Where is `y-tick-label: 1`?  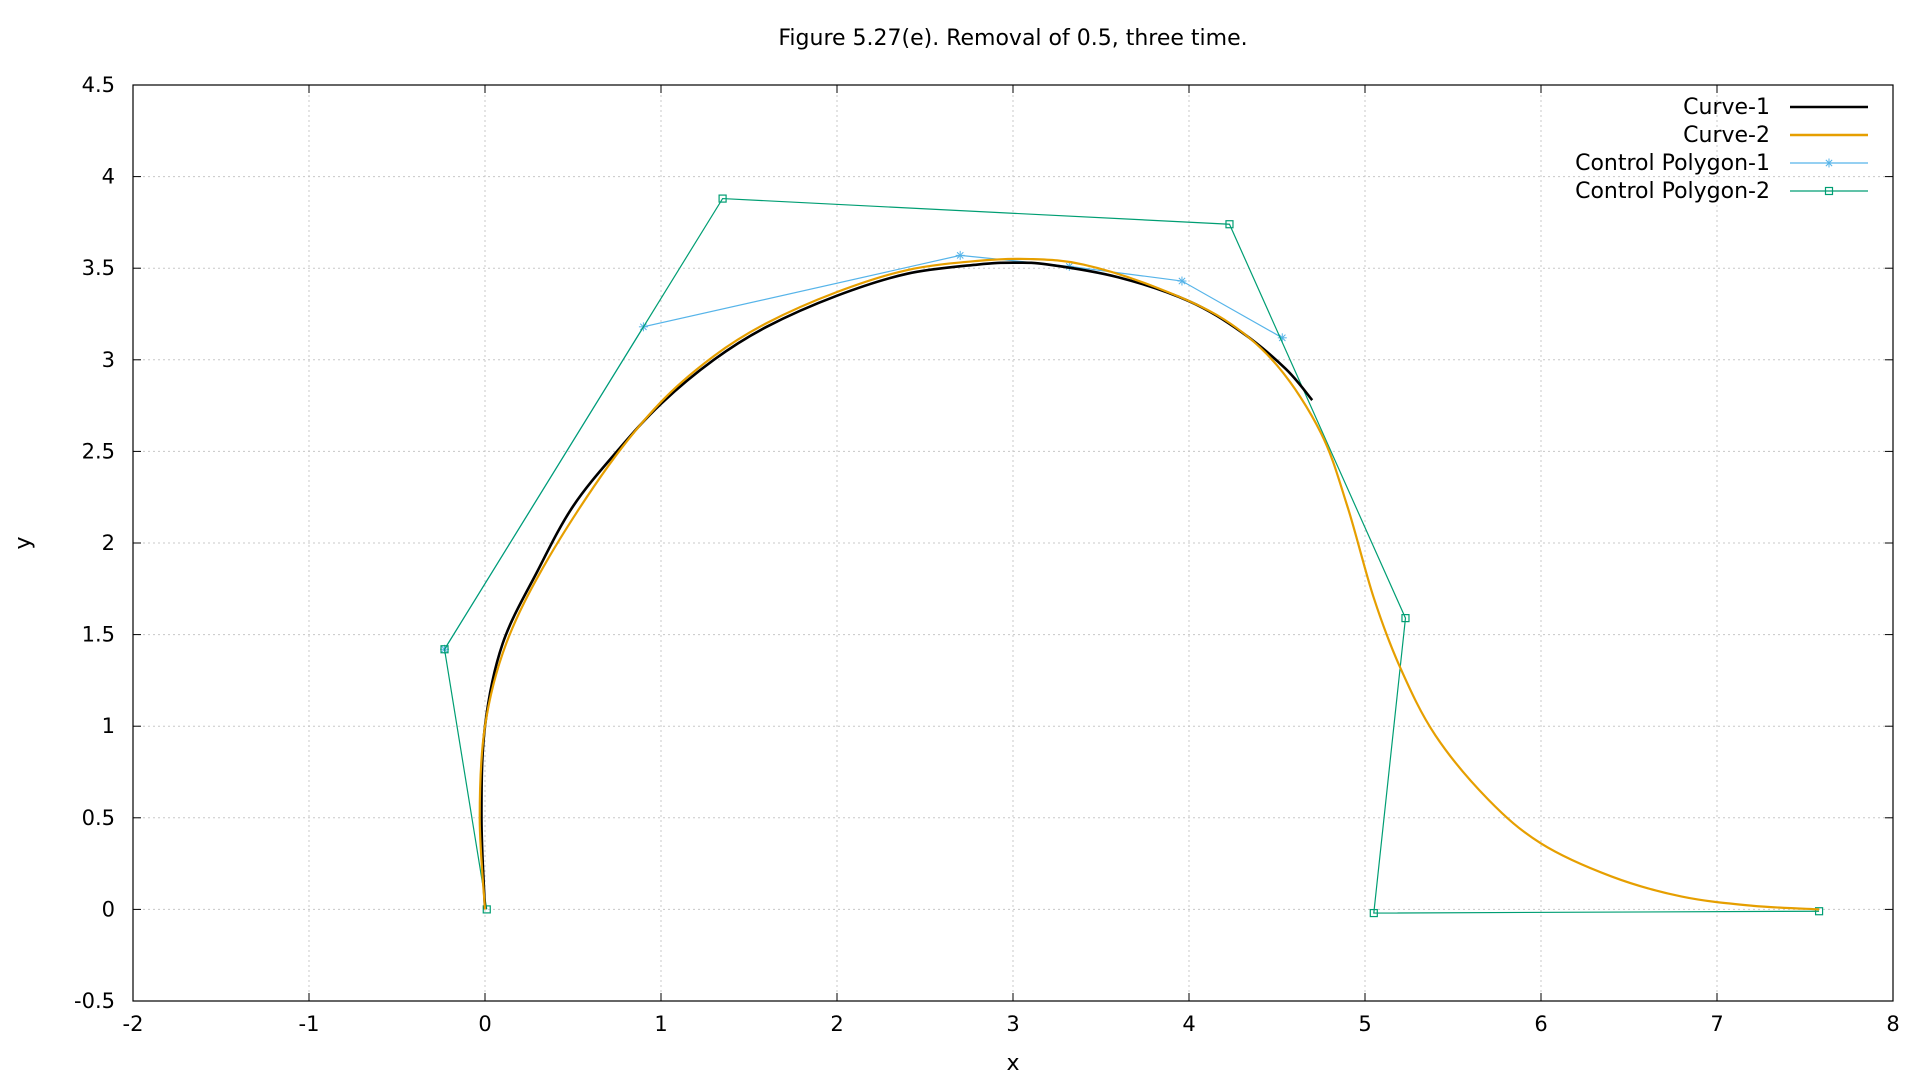
y-tick-label: 1 is located at coordinates (108, 726).